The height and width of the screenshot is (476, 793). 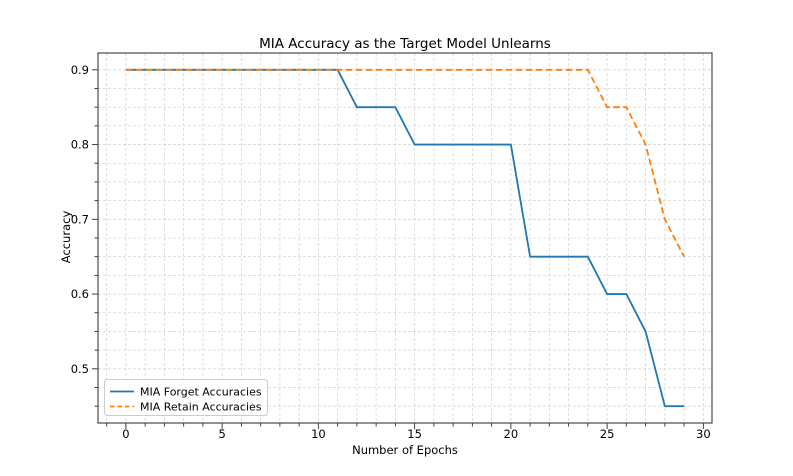 What do you see at coordinates (511, 434) in the screenshot?
I see `x-tick-label: 20` at bounding box center [511, 434].